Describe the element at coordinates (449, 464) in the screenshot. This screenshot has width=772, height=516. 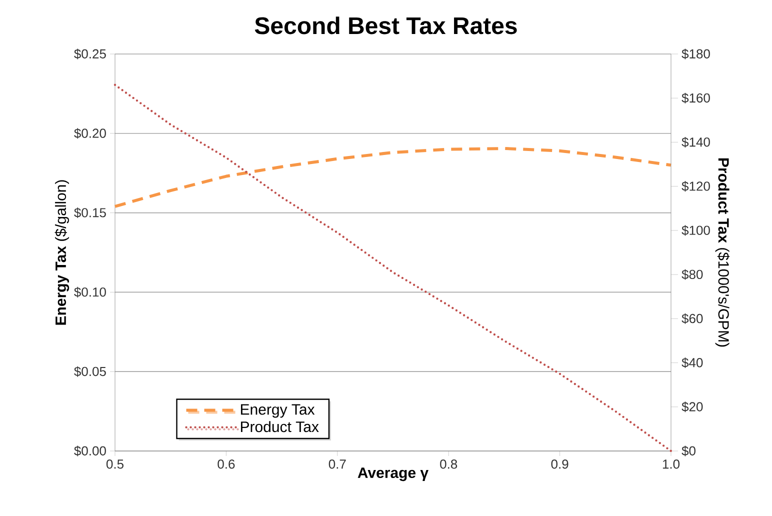
I see `x-tick-label: 0.8` at that location.